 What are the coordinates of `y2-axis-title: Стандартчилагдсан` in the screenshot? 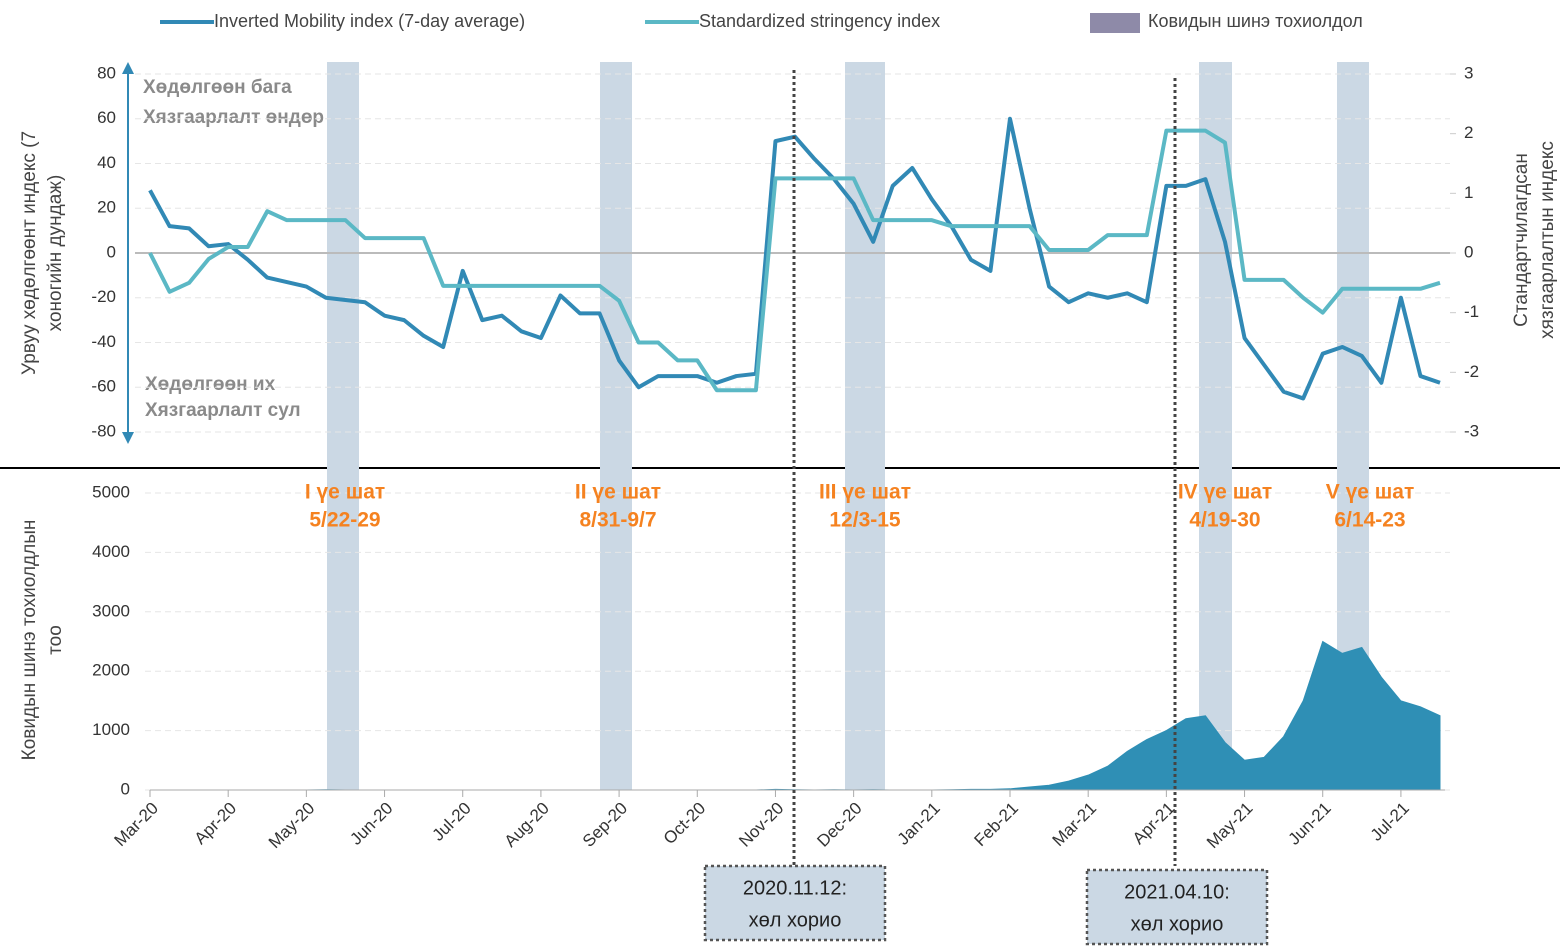 It's located at (1521, 240).